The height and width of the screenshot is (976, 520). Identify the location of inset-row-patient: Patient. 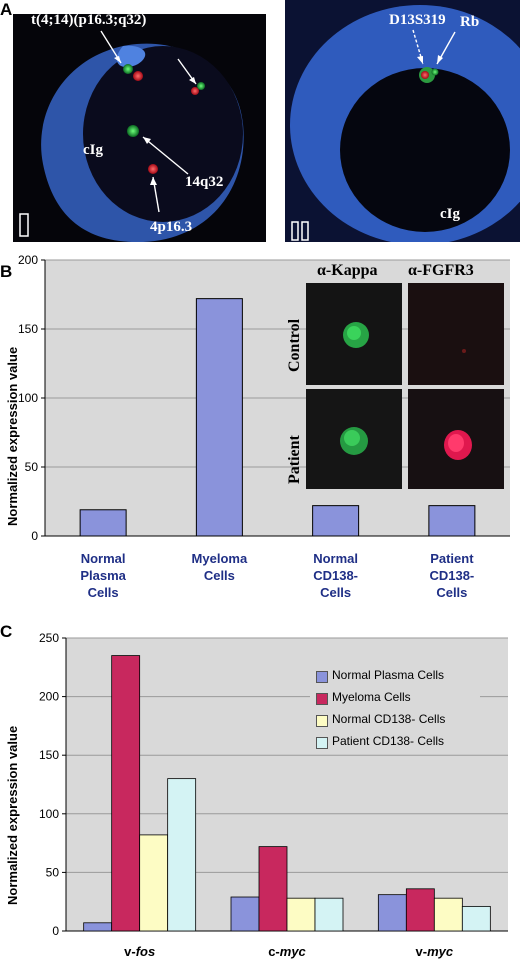
(294, 459).